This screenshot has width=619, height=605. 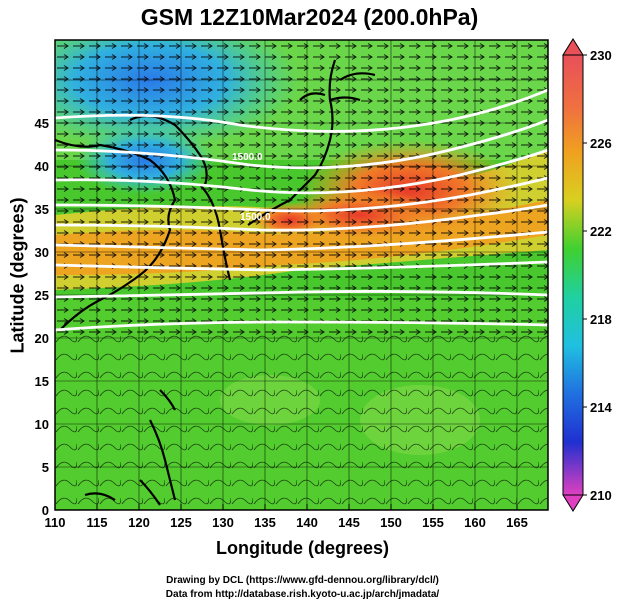 What do you see at coordinates (601, 55) in the screenshot?
I see `colorbar-tick-label: 230` at bounding box center [601, 55].